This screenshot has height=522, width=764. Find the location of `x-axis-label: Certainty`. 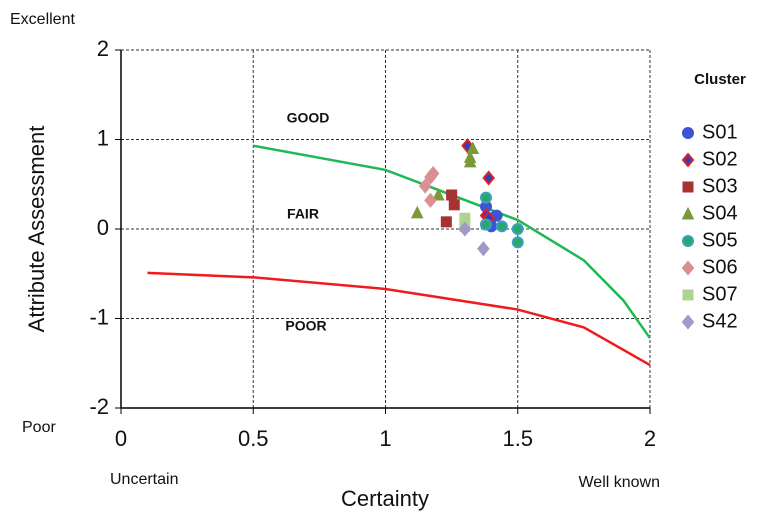

x-axis-label: Certainty is located at coordinates (385, 498).